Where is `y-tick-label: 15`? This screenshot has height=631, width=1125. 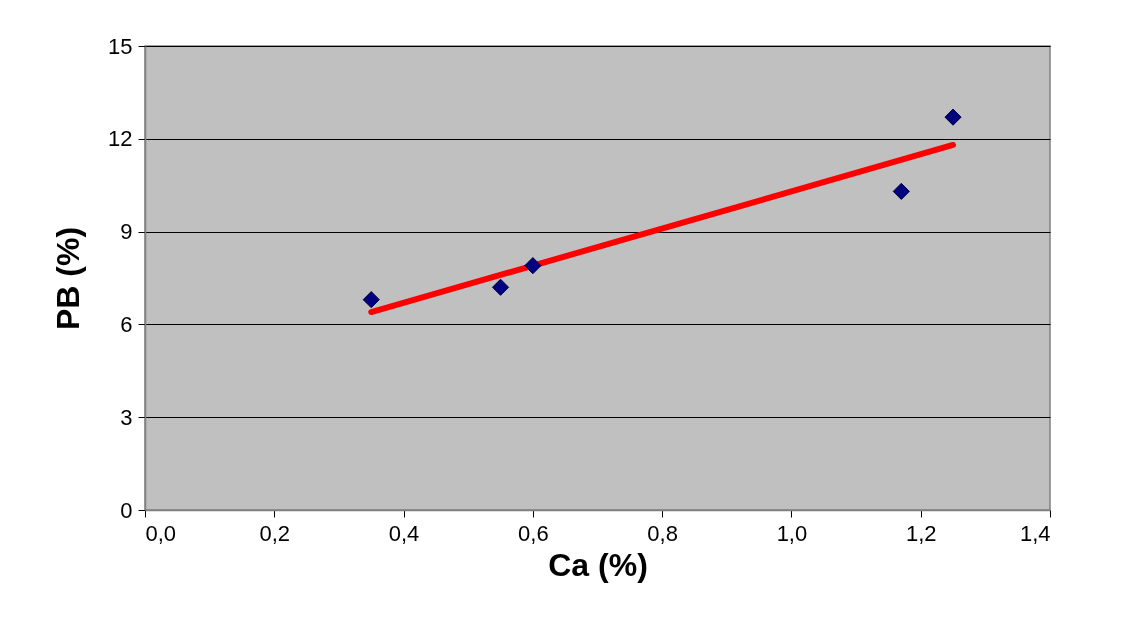 y-tick-label: 15 is located at coordinates (120, 46).